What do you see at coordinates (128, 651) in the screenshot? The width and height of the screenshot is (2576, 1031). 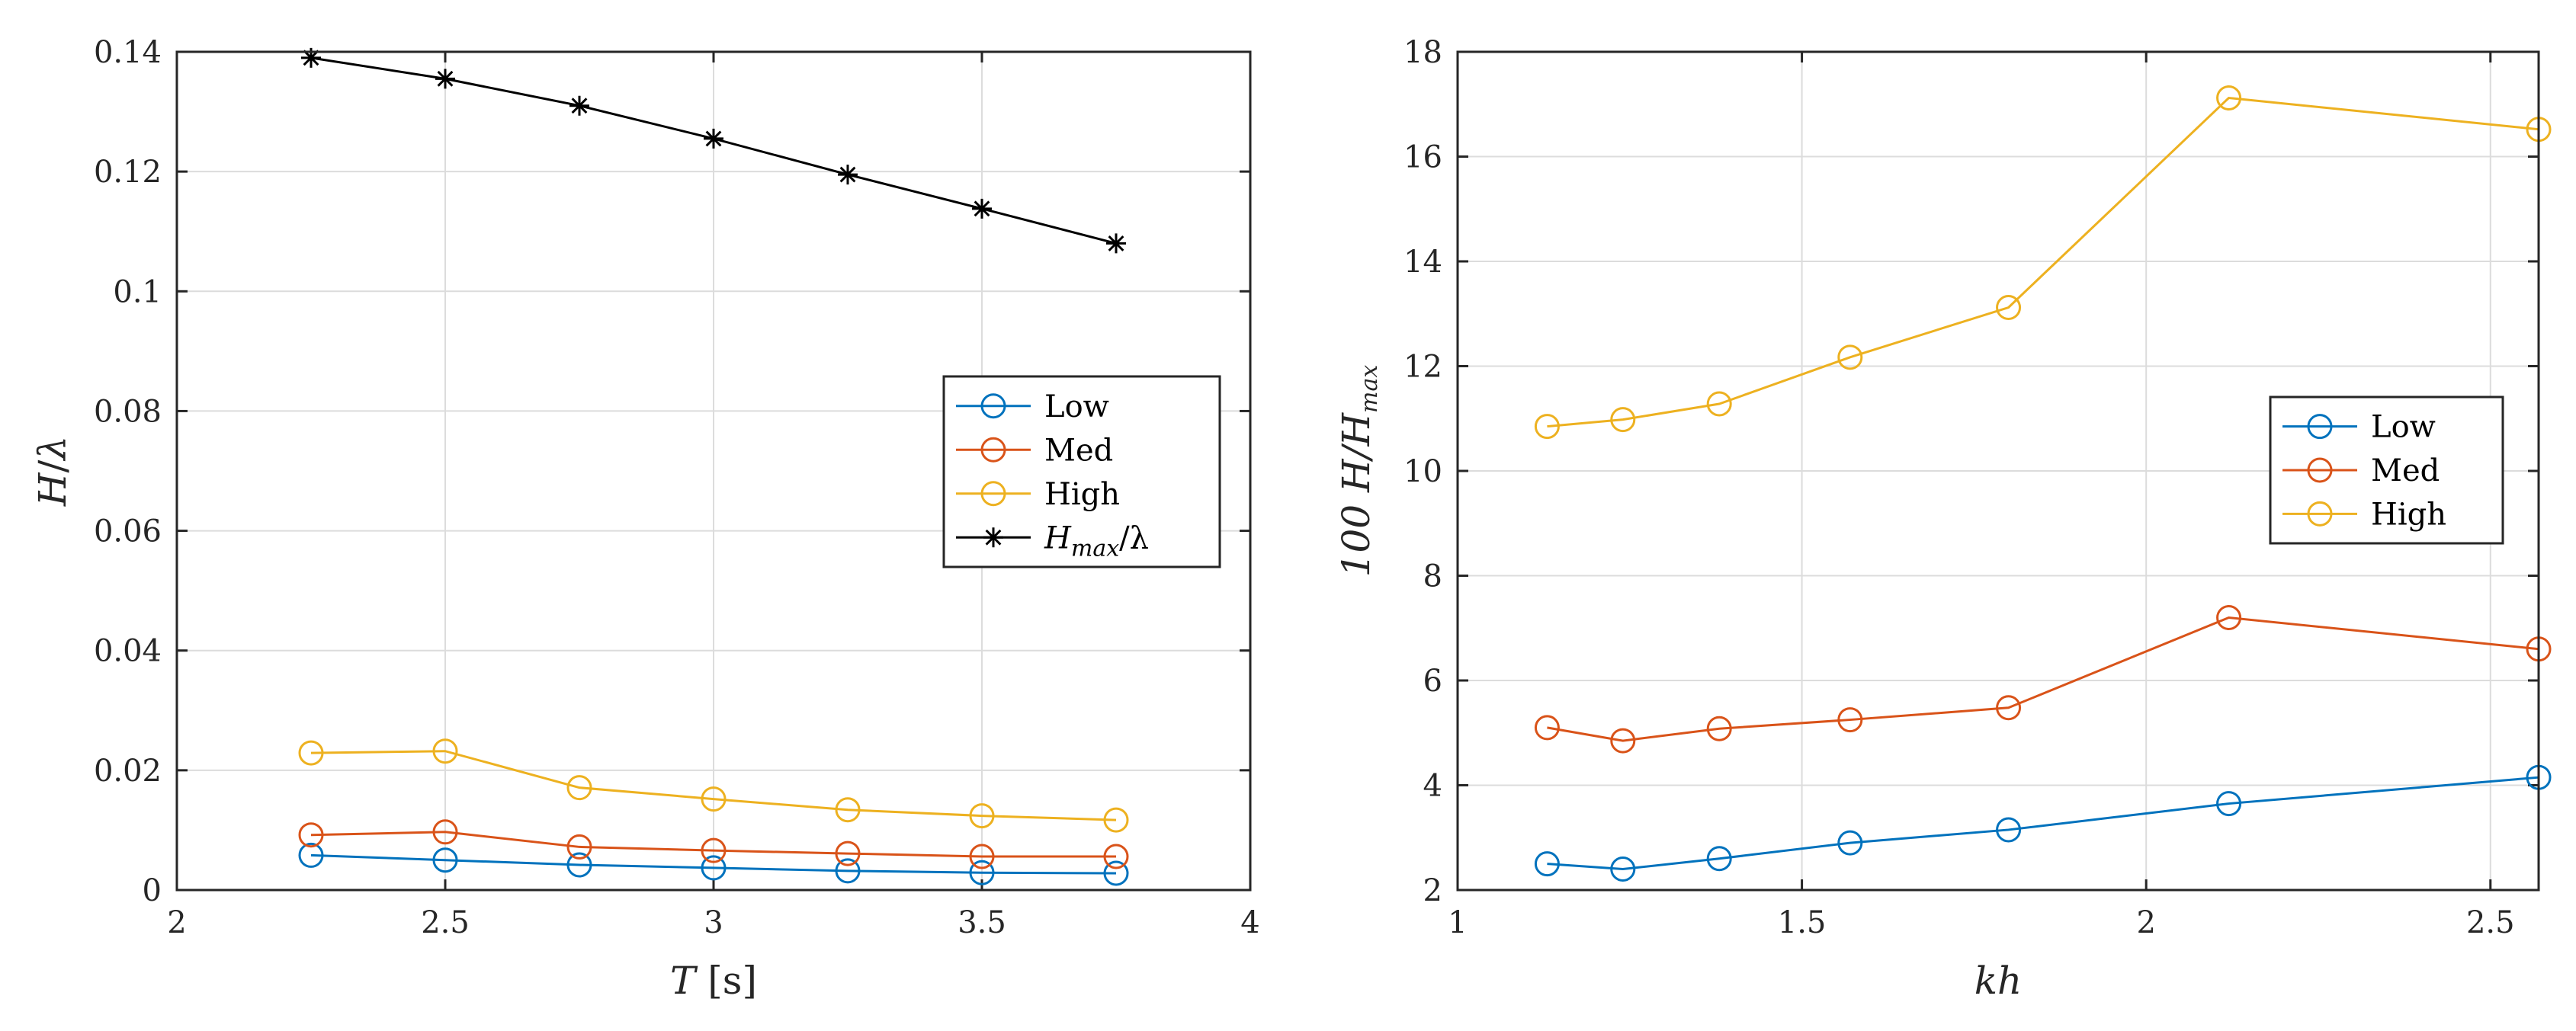 I see `y-tick-label: 0.04` at bounding box center [128, 651].